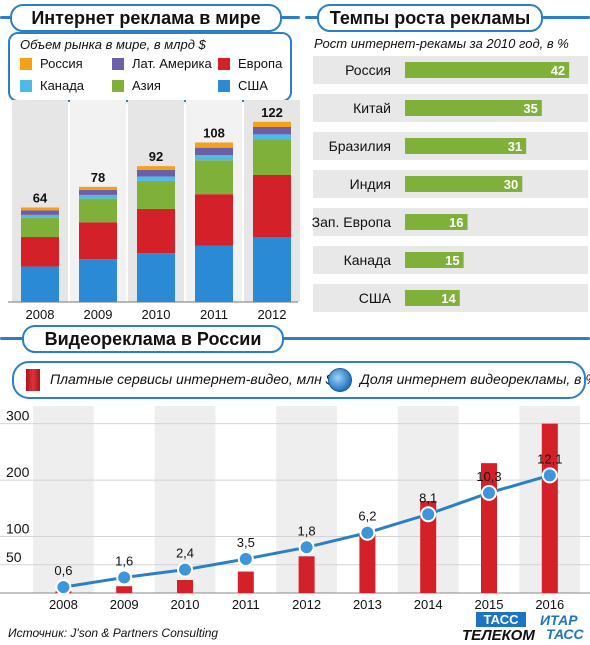 The width and height of the screenshot is (590, 645). What do you see at coordinates (549, 604) in the screenshot?
I see `x-tick-label: 2016` at bounding box center [549, 604].